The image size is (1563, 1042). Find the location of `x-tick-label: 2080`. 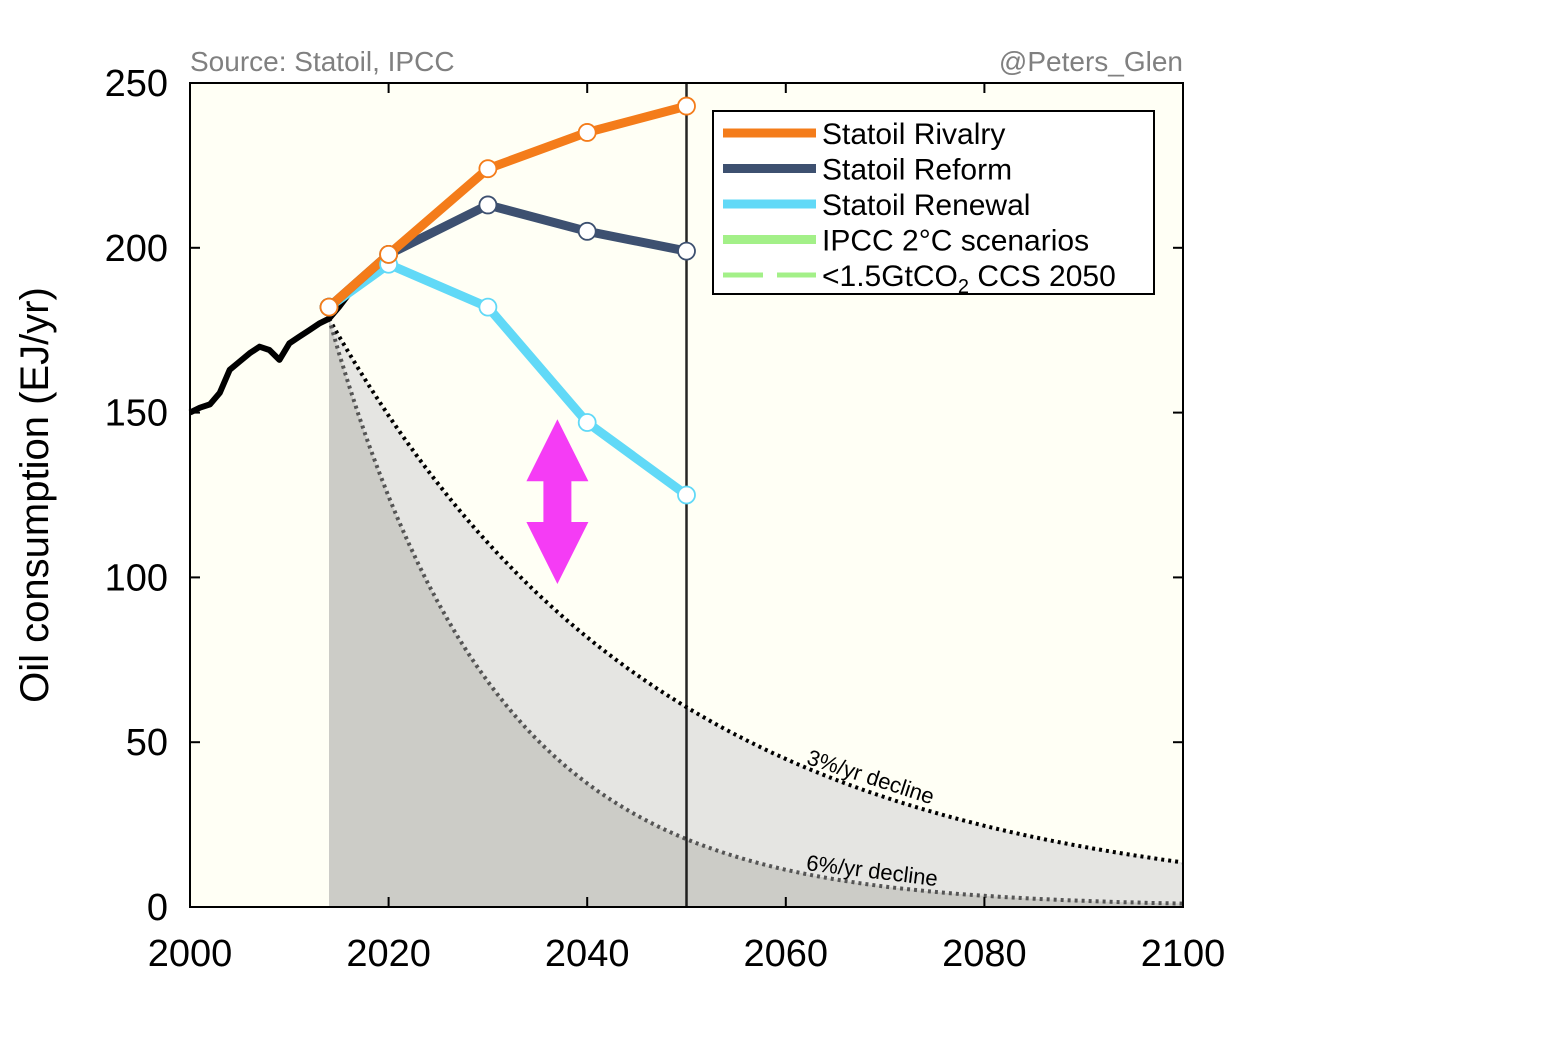

x-tick-label: 2080 is located at coordinates (984, 954).